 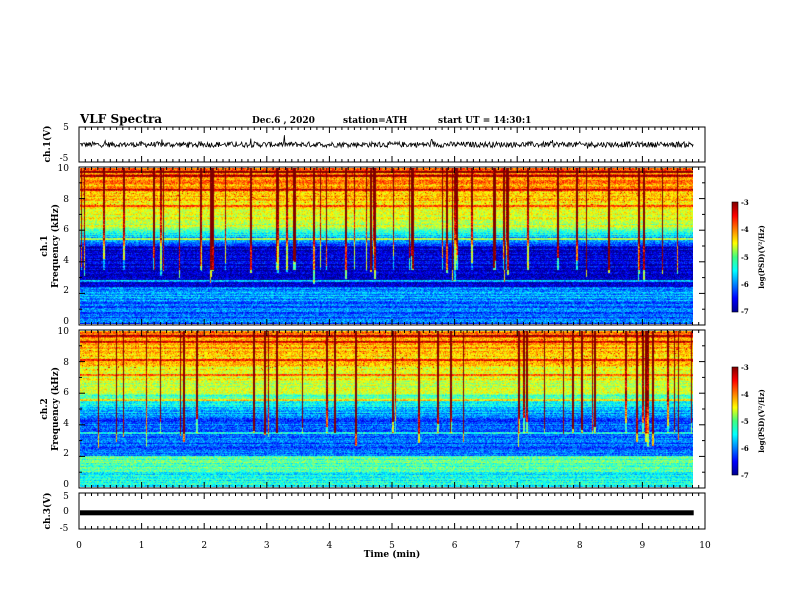 What do you see at coordinates (745, 367) in the screenshot?
I see `ch2-colorbar-tick-top: -3` at bounding box center [745, 367].